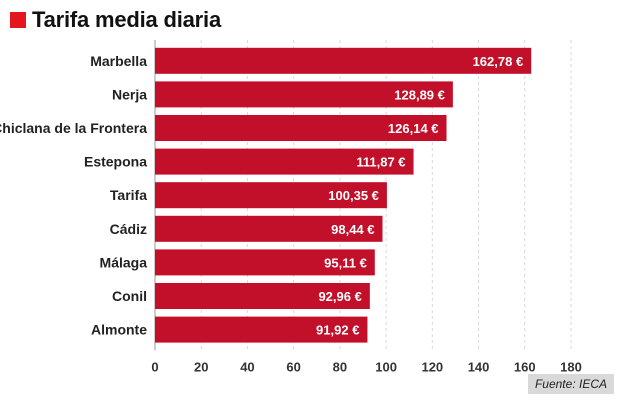 The width and height of the screenshot is (620, 400). What do you see at coordinates (128, 195) in the screenshot?
I see `category-label: Tarifa` at bounding box center [128, 195].